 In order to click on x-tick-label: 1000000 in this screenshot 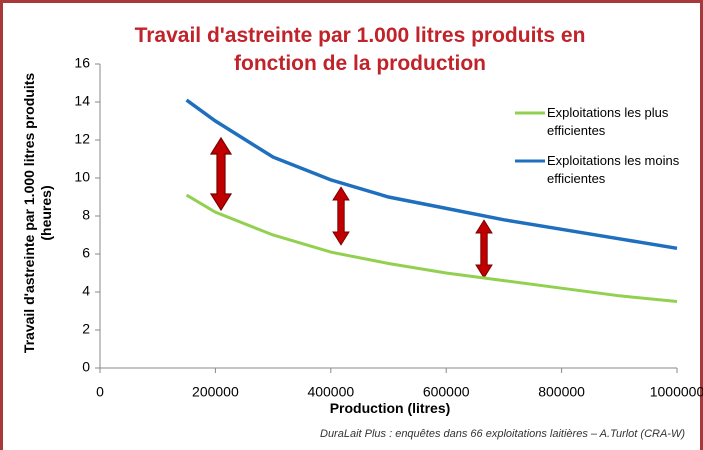, I will do `click(676, 392)`.